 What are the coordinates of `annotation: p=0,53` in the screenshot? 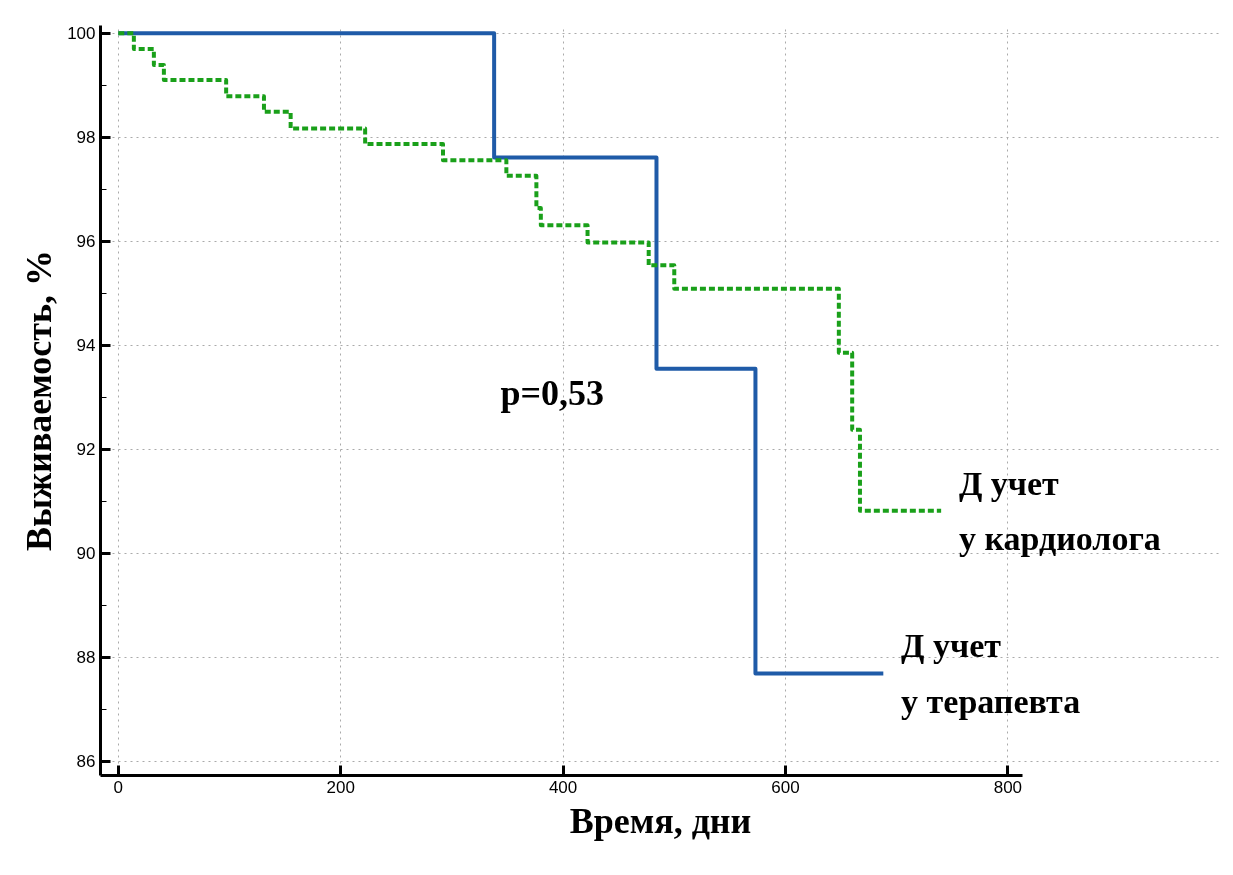 It's located at (552, 393).